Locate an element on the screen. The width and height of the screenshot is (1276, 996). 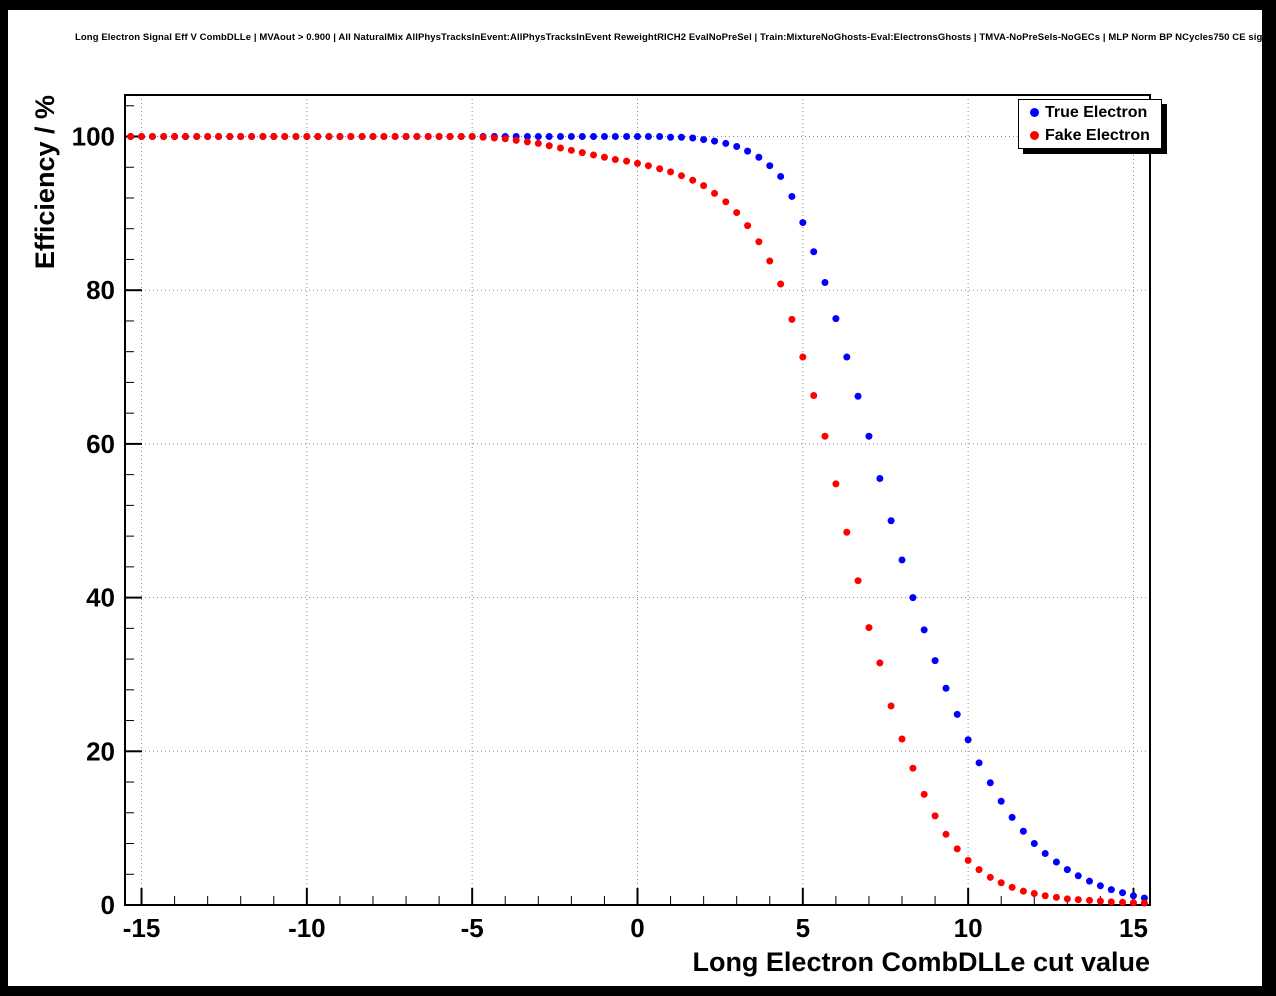
y-tick-label: 80 is located at coordinates (100, 290).